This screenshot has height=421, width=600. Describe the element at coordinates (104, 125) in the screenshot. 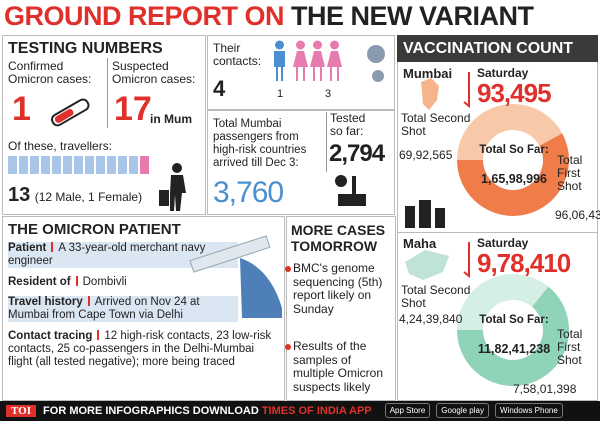

I see `testing-box` at that location.